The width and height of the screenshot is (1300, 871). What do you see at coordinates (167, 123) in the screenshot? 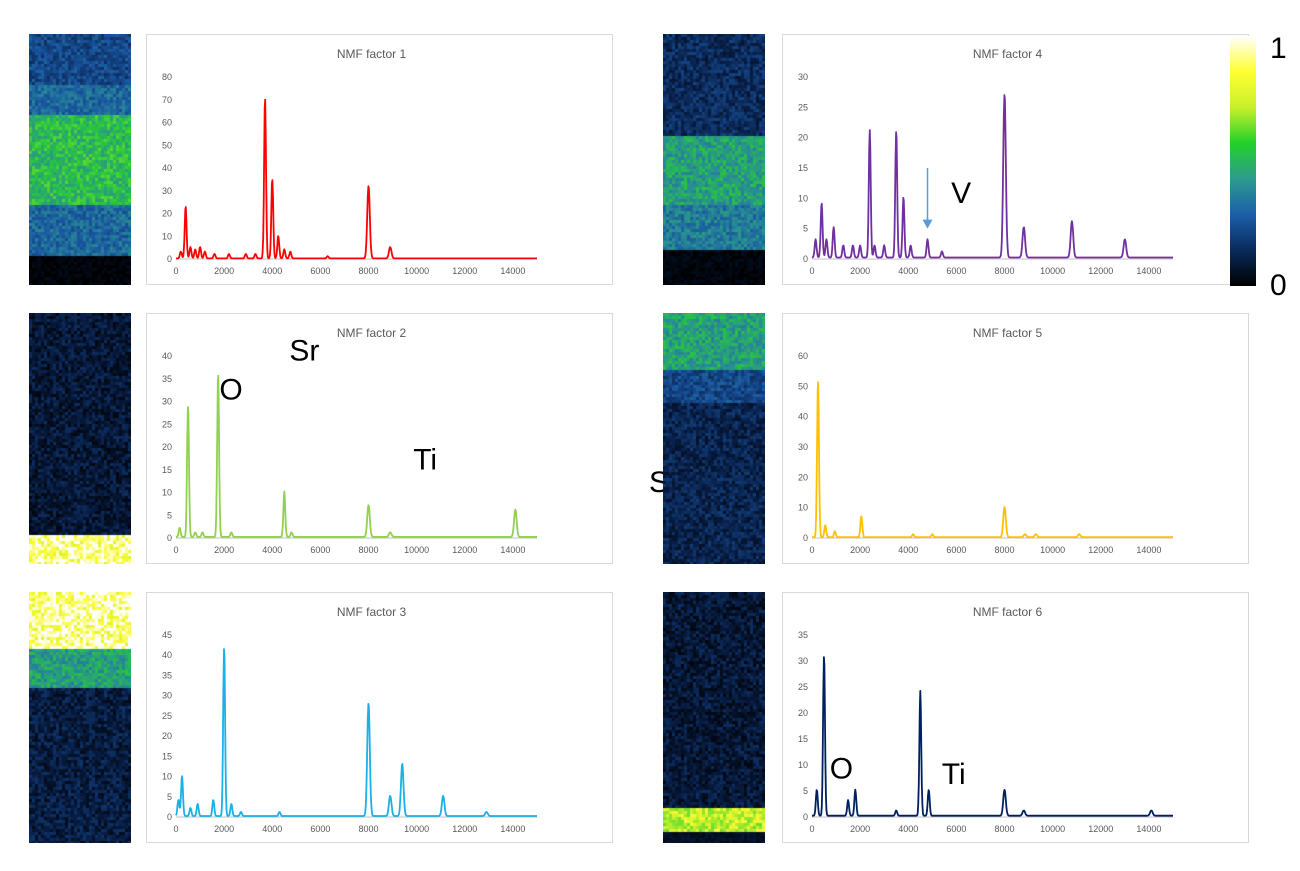
I see `y-tick-label: 60` at bounding box center [167, 123].